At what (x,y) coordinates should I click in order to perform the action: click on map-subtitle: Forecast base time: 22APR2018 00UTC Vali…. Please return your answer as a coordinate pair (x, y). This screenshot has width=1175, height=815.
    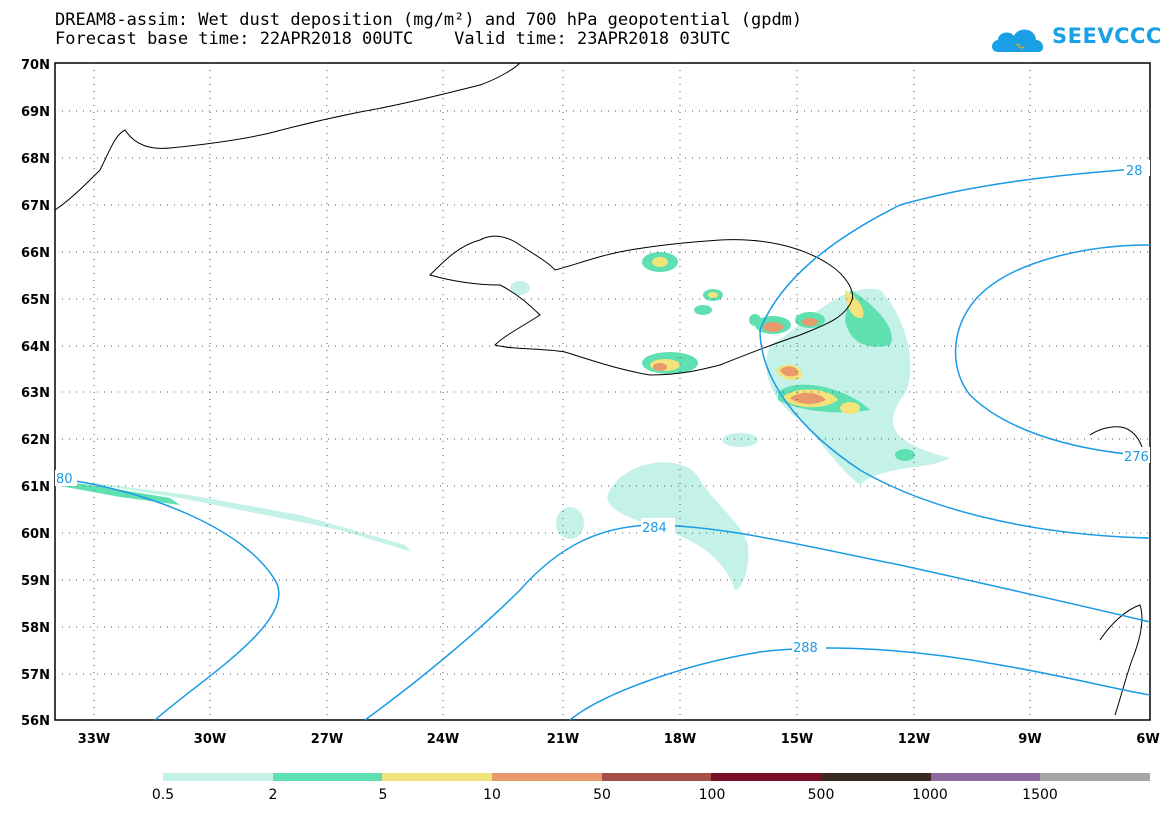
    Looking at the image, I should click on (393, 39).